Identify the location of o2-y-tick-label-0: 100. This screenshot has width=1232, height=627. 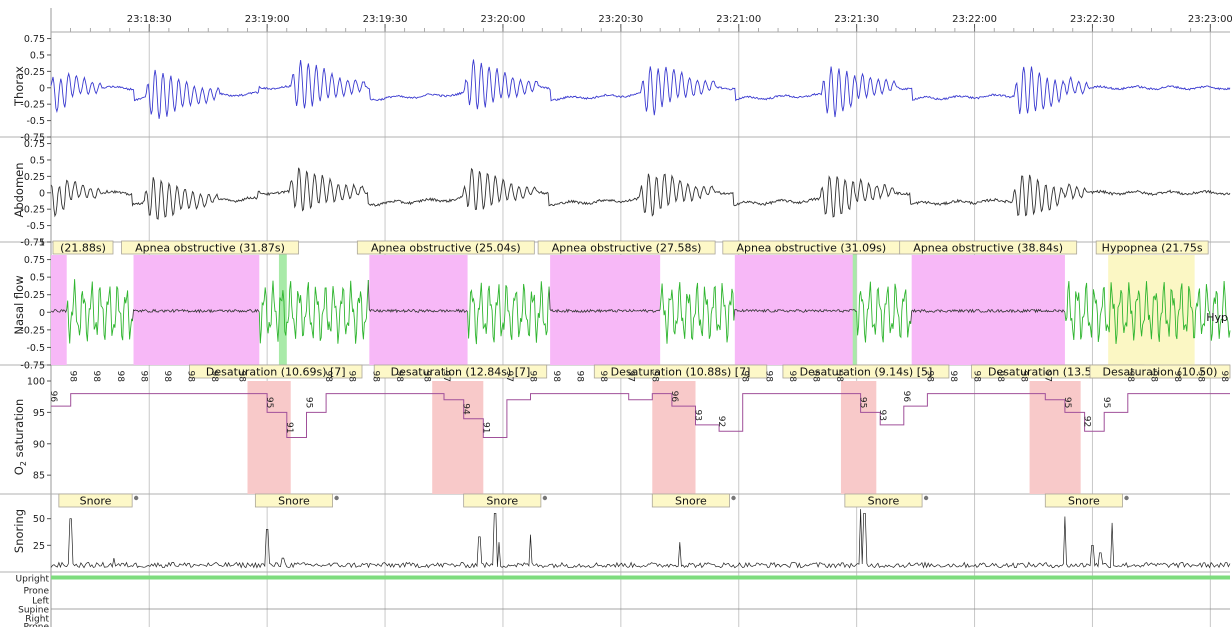
(36, 382).